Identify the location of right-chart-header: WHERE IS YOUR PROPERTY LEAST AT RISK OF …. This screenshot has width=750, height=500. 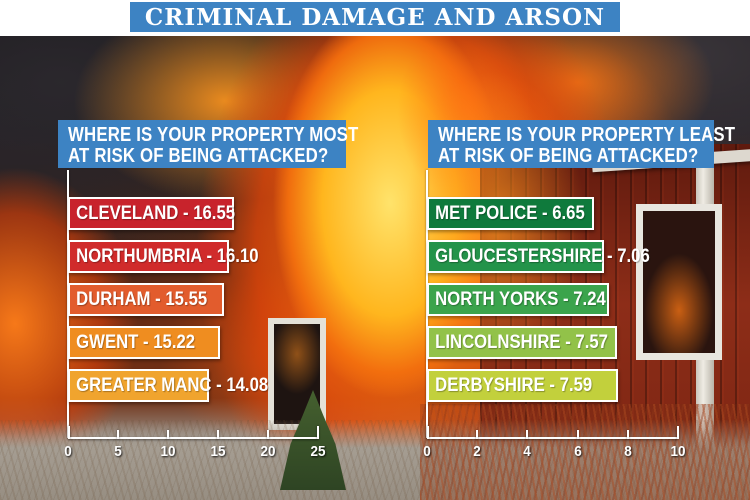
(582, 144).